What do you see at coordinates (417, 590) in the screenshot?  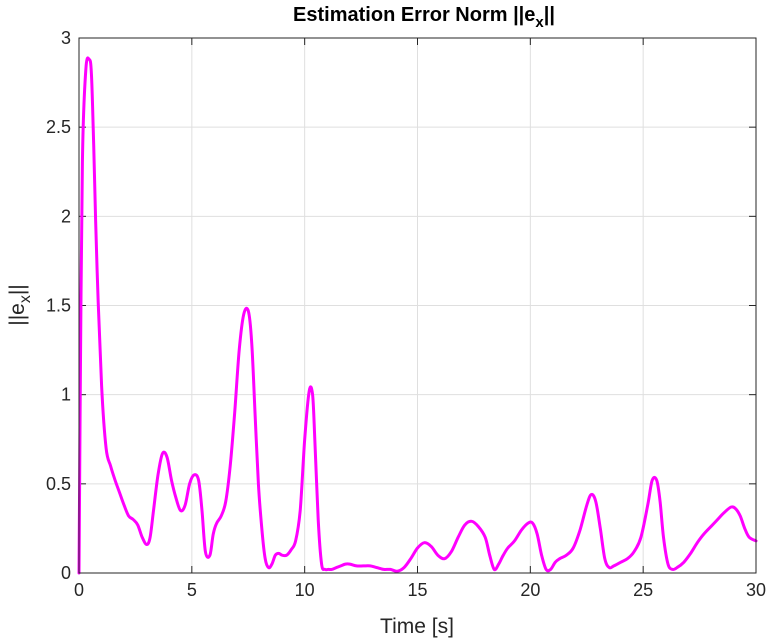 I see `x-tick-label: 15` at bounding box center [417, 590].